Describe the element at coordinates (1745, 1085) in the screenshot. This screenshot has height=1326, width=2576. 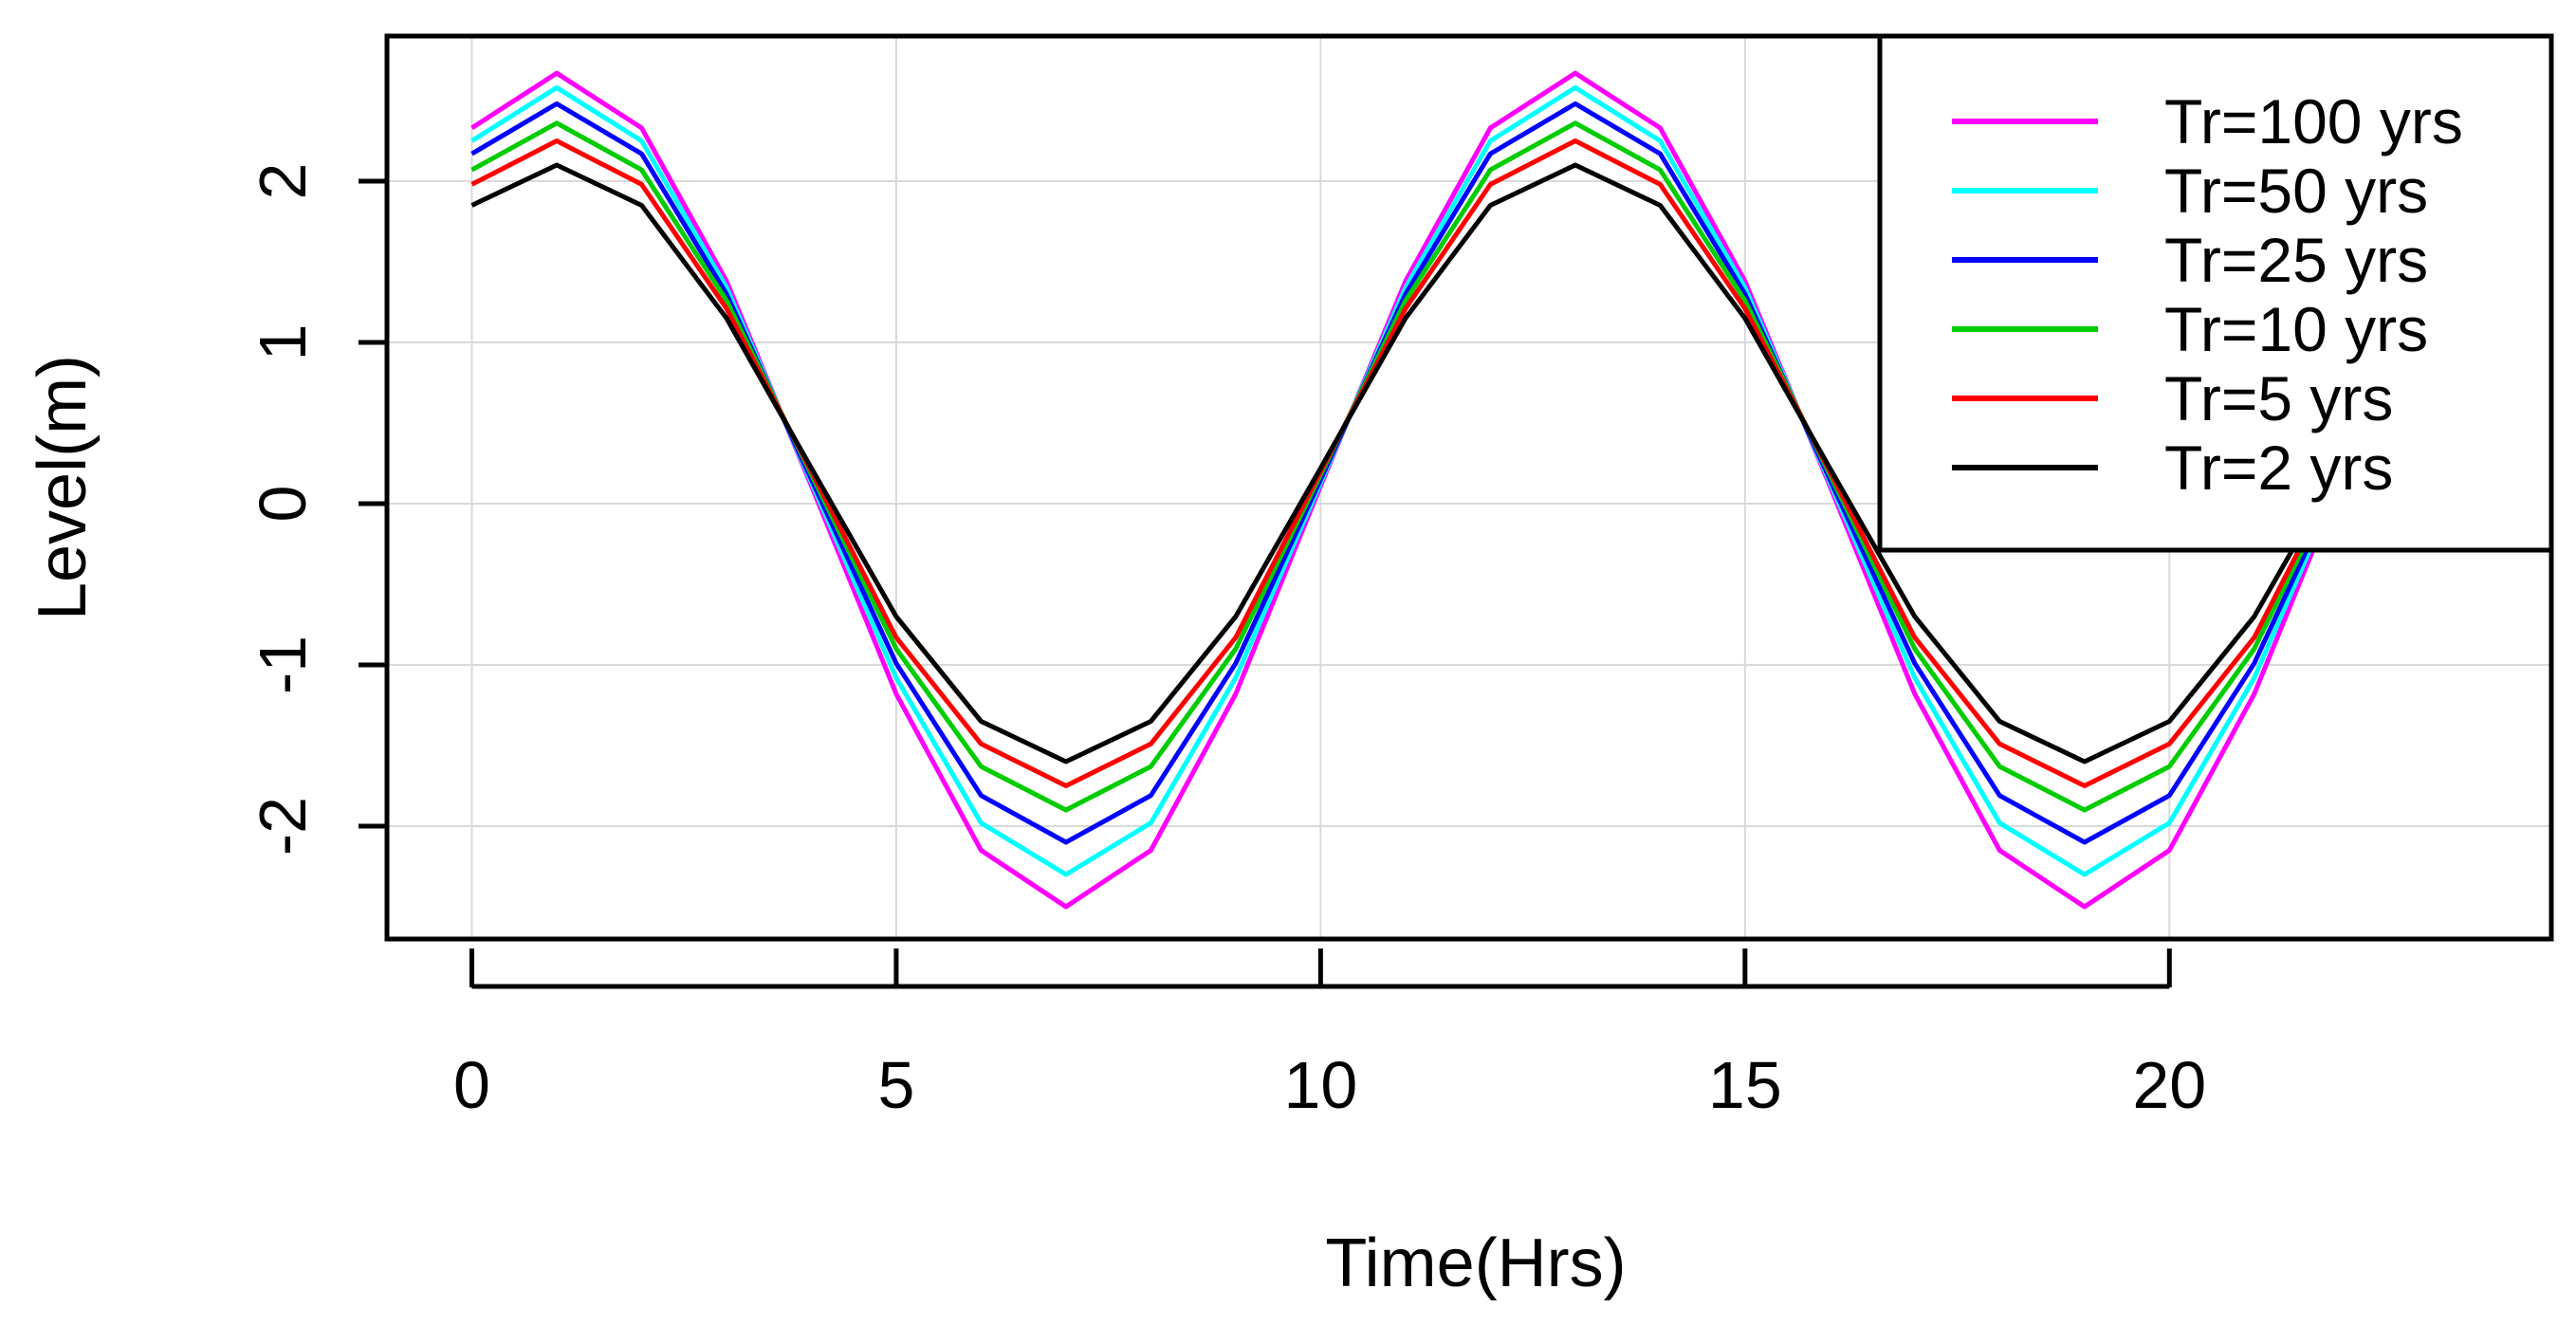
I see `x-tick-label: 15` at that location.